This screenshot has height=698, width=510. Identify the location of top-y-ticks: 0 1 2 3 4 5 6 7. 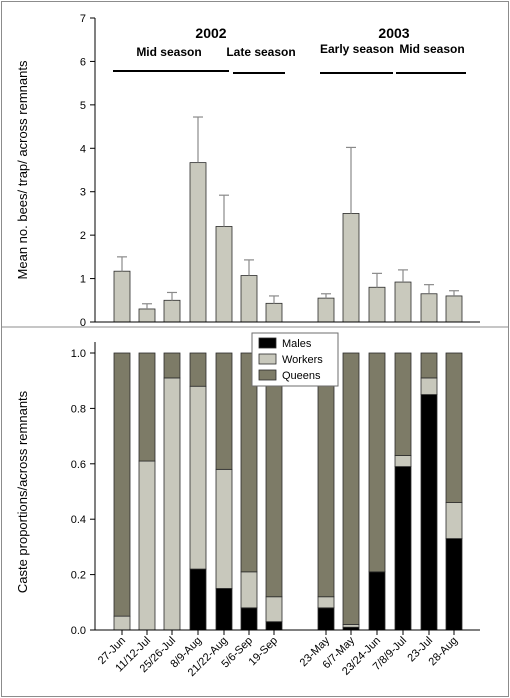
(87, 171).